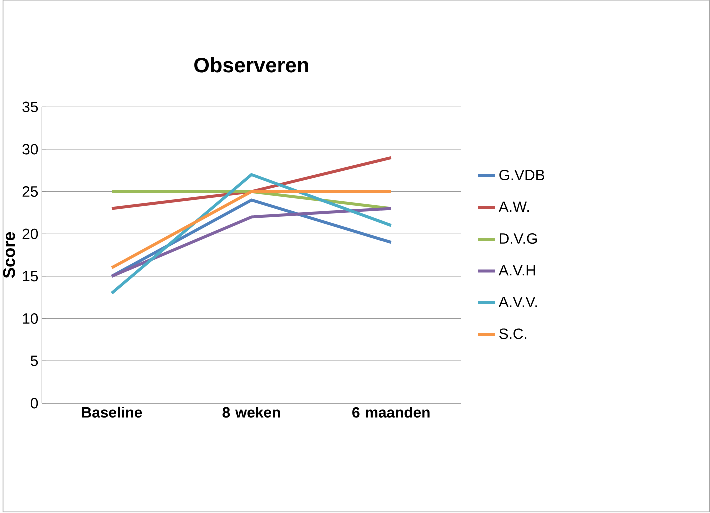 This screenshot has width=710, height=513. I want to click on legend-label: A.W., so click(514, 207).